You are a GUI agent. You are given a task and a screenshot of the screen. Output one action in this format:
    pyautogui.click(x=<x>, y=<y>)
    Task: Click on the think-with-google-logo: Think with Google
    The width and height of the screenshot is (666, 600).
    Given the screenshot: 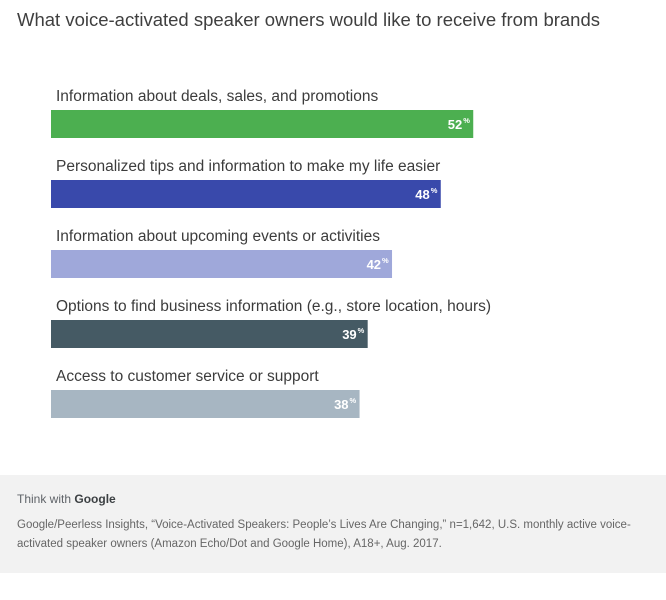 What is the action you would take?
    pyautogui.click(x=66, y=499)
    